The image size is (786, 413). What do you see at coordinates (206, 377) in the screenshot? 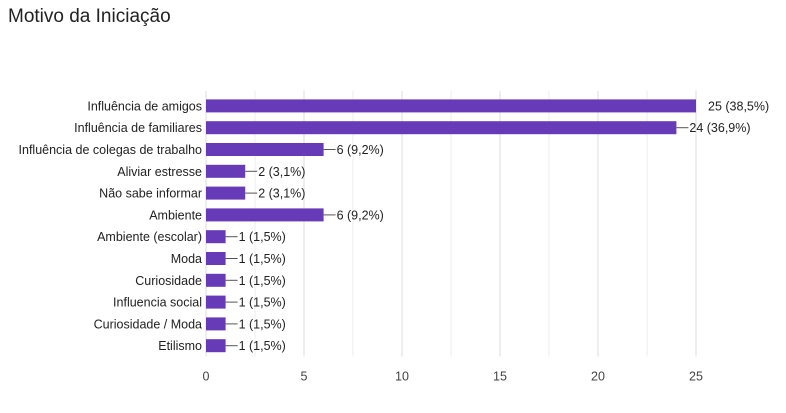
I see `x-tick-label: 0` at bounding box center [206, 377].